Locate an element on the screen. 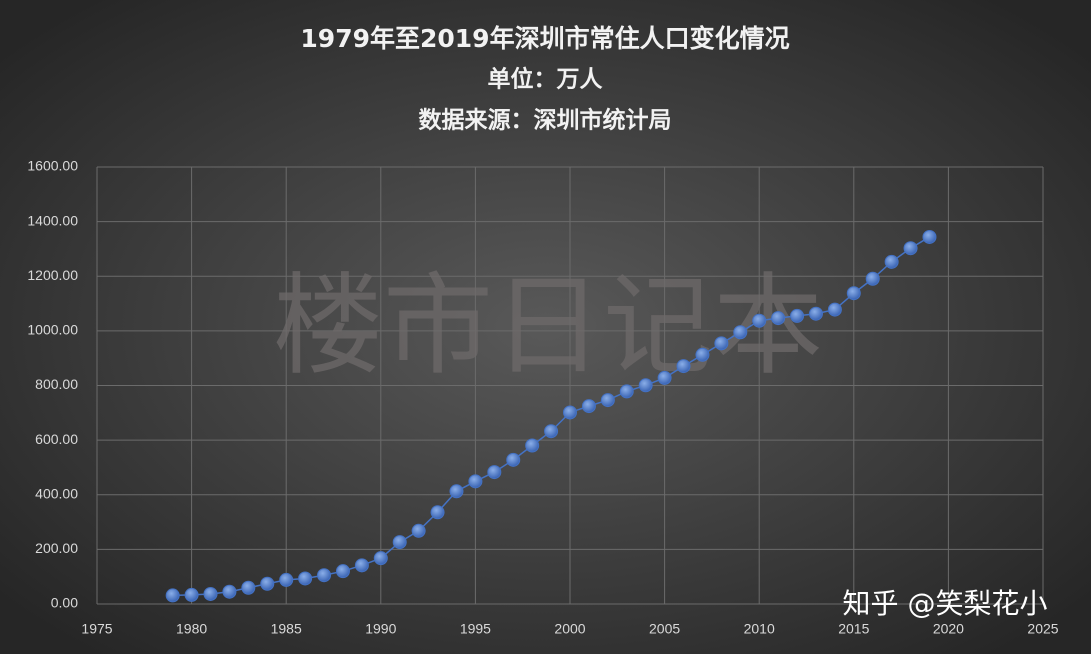 The image size is (1091, 654). y-tick-label: 1200.00 is located at coordinates (52, 275).